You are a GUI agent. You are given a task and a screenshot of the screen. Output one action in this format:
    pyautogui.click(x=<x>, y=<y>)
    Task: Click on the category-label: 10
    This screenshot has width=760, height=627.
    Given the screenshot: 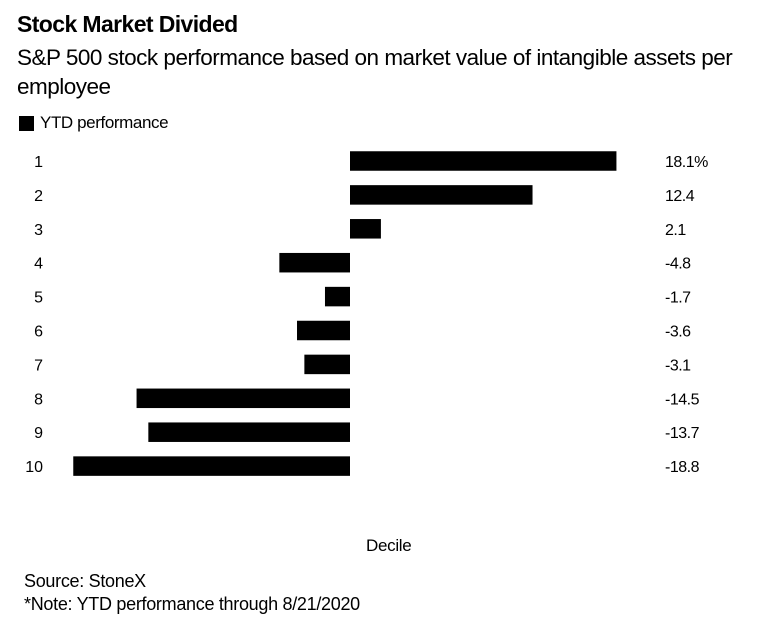 What is the action you would take?
    pyautogui.click(x=34, y=467)
    